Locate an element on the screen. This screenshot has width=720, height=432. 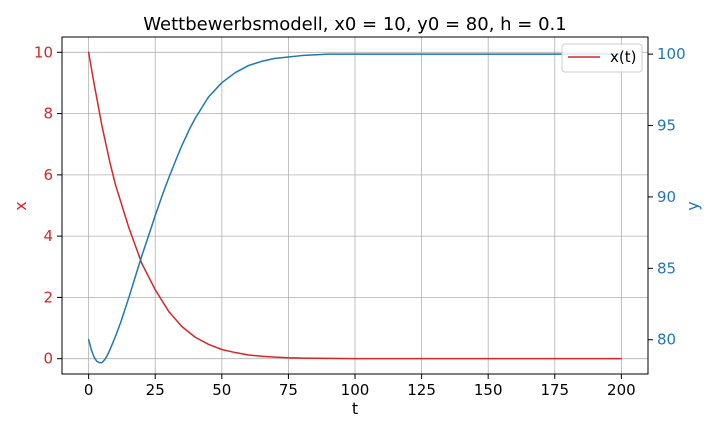
x-tick-label: 75 is located at coordinates (288, 390).